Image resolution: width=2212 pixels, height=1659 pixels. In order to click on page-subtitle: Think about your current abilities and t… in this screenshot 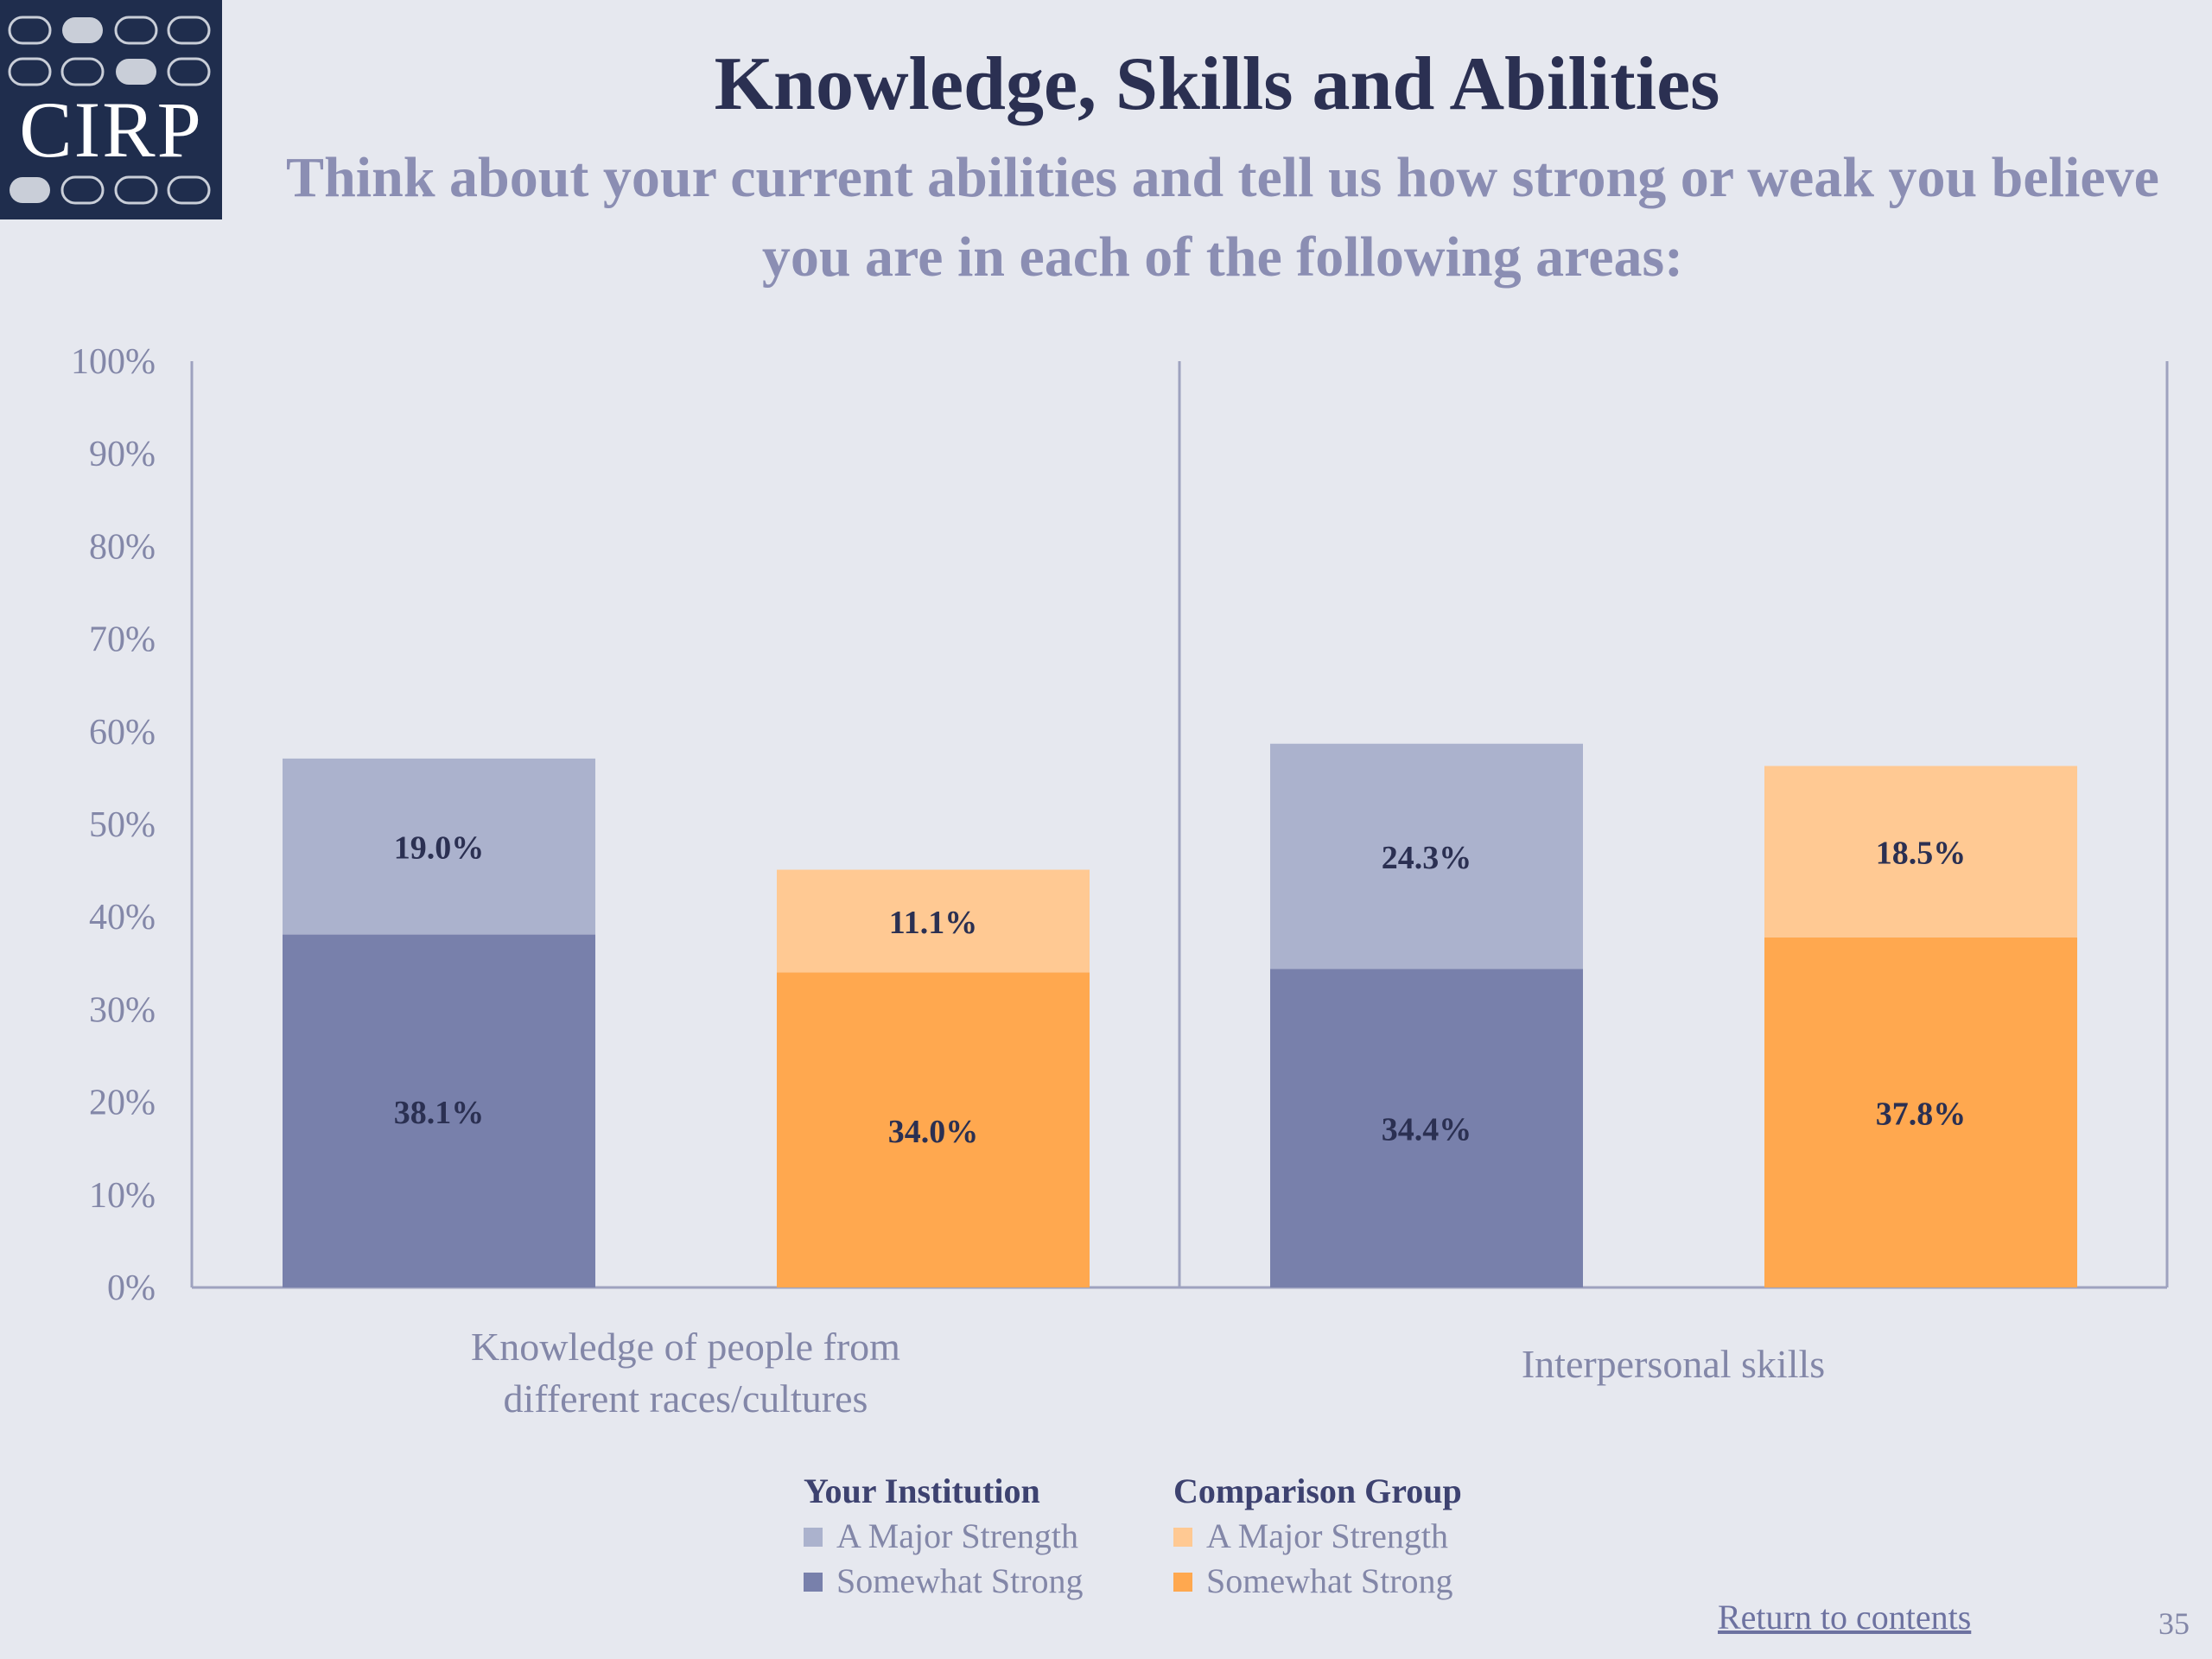, I will do `click(1222, 217)`.